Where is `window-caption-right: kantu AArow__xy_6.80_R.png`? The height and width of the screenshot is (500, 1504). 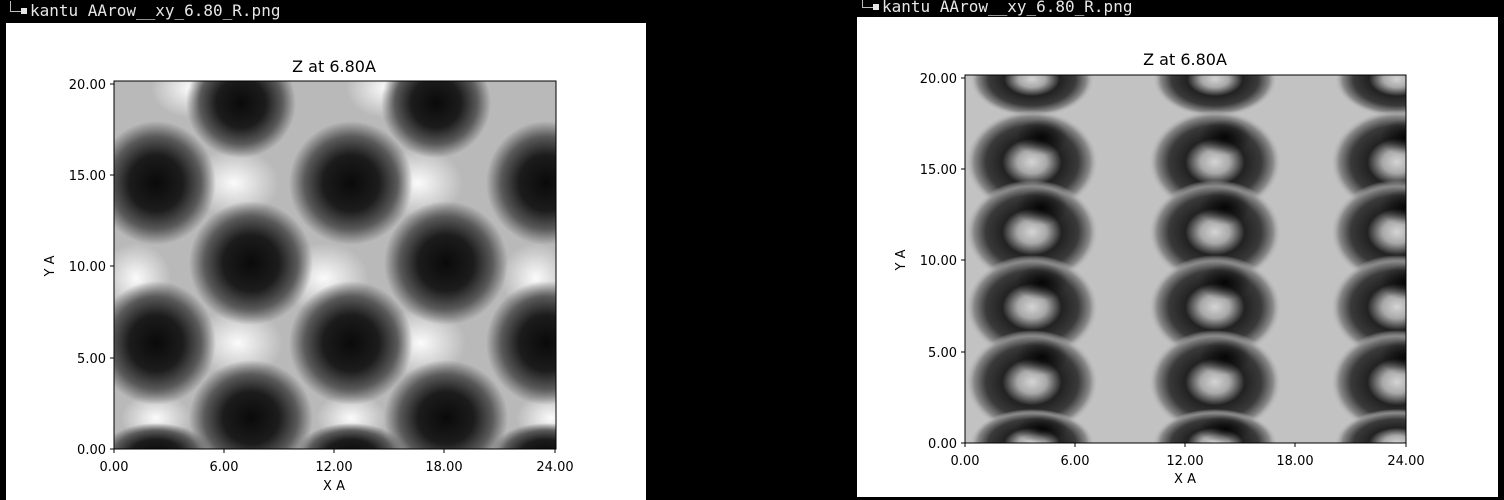
window-caption-right: kantu AArow__xy_6.80_R.png is located at coordinates (995, 9).